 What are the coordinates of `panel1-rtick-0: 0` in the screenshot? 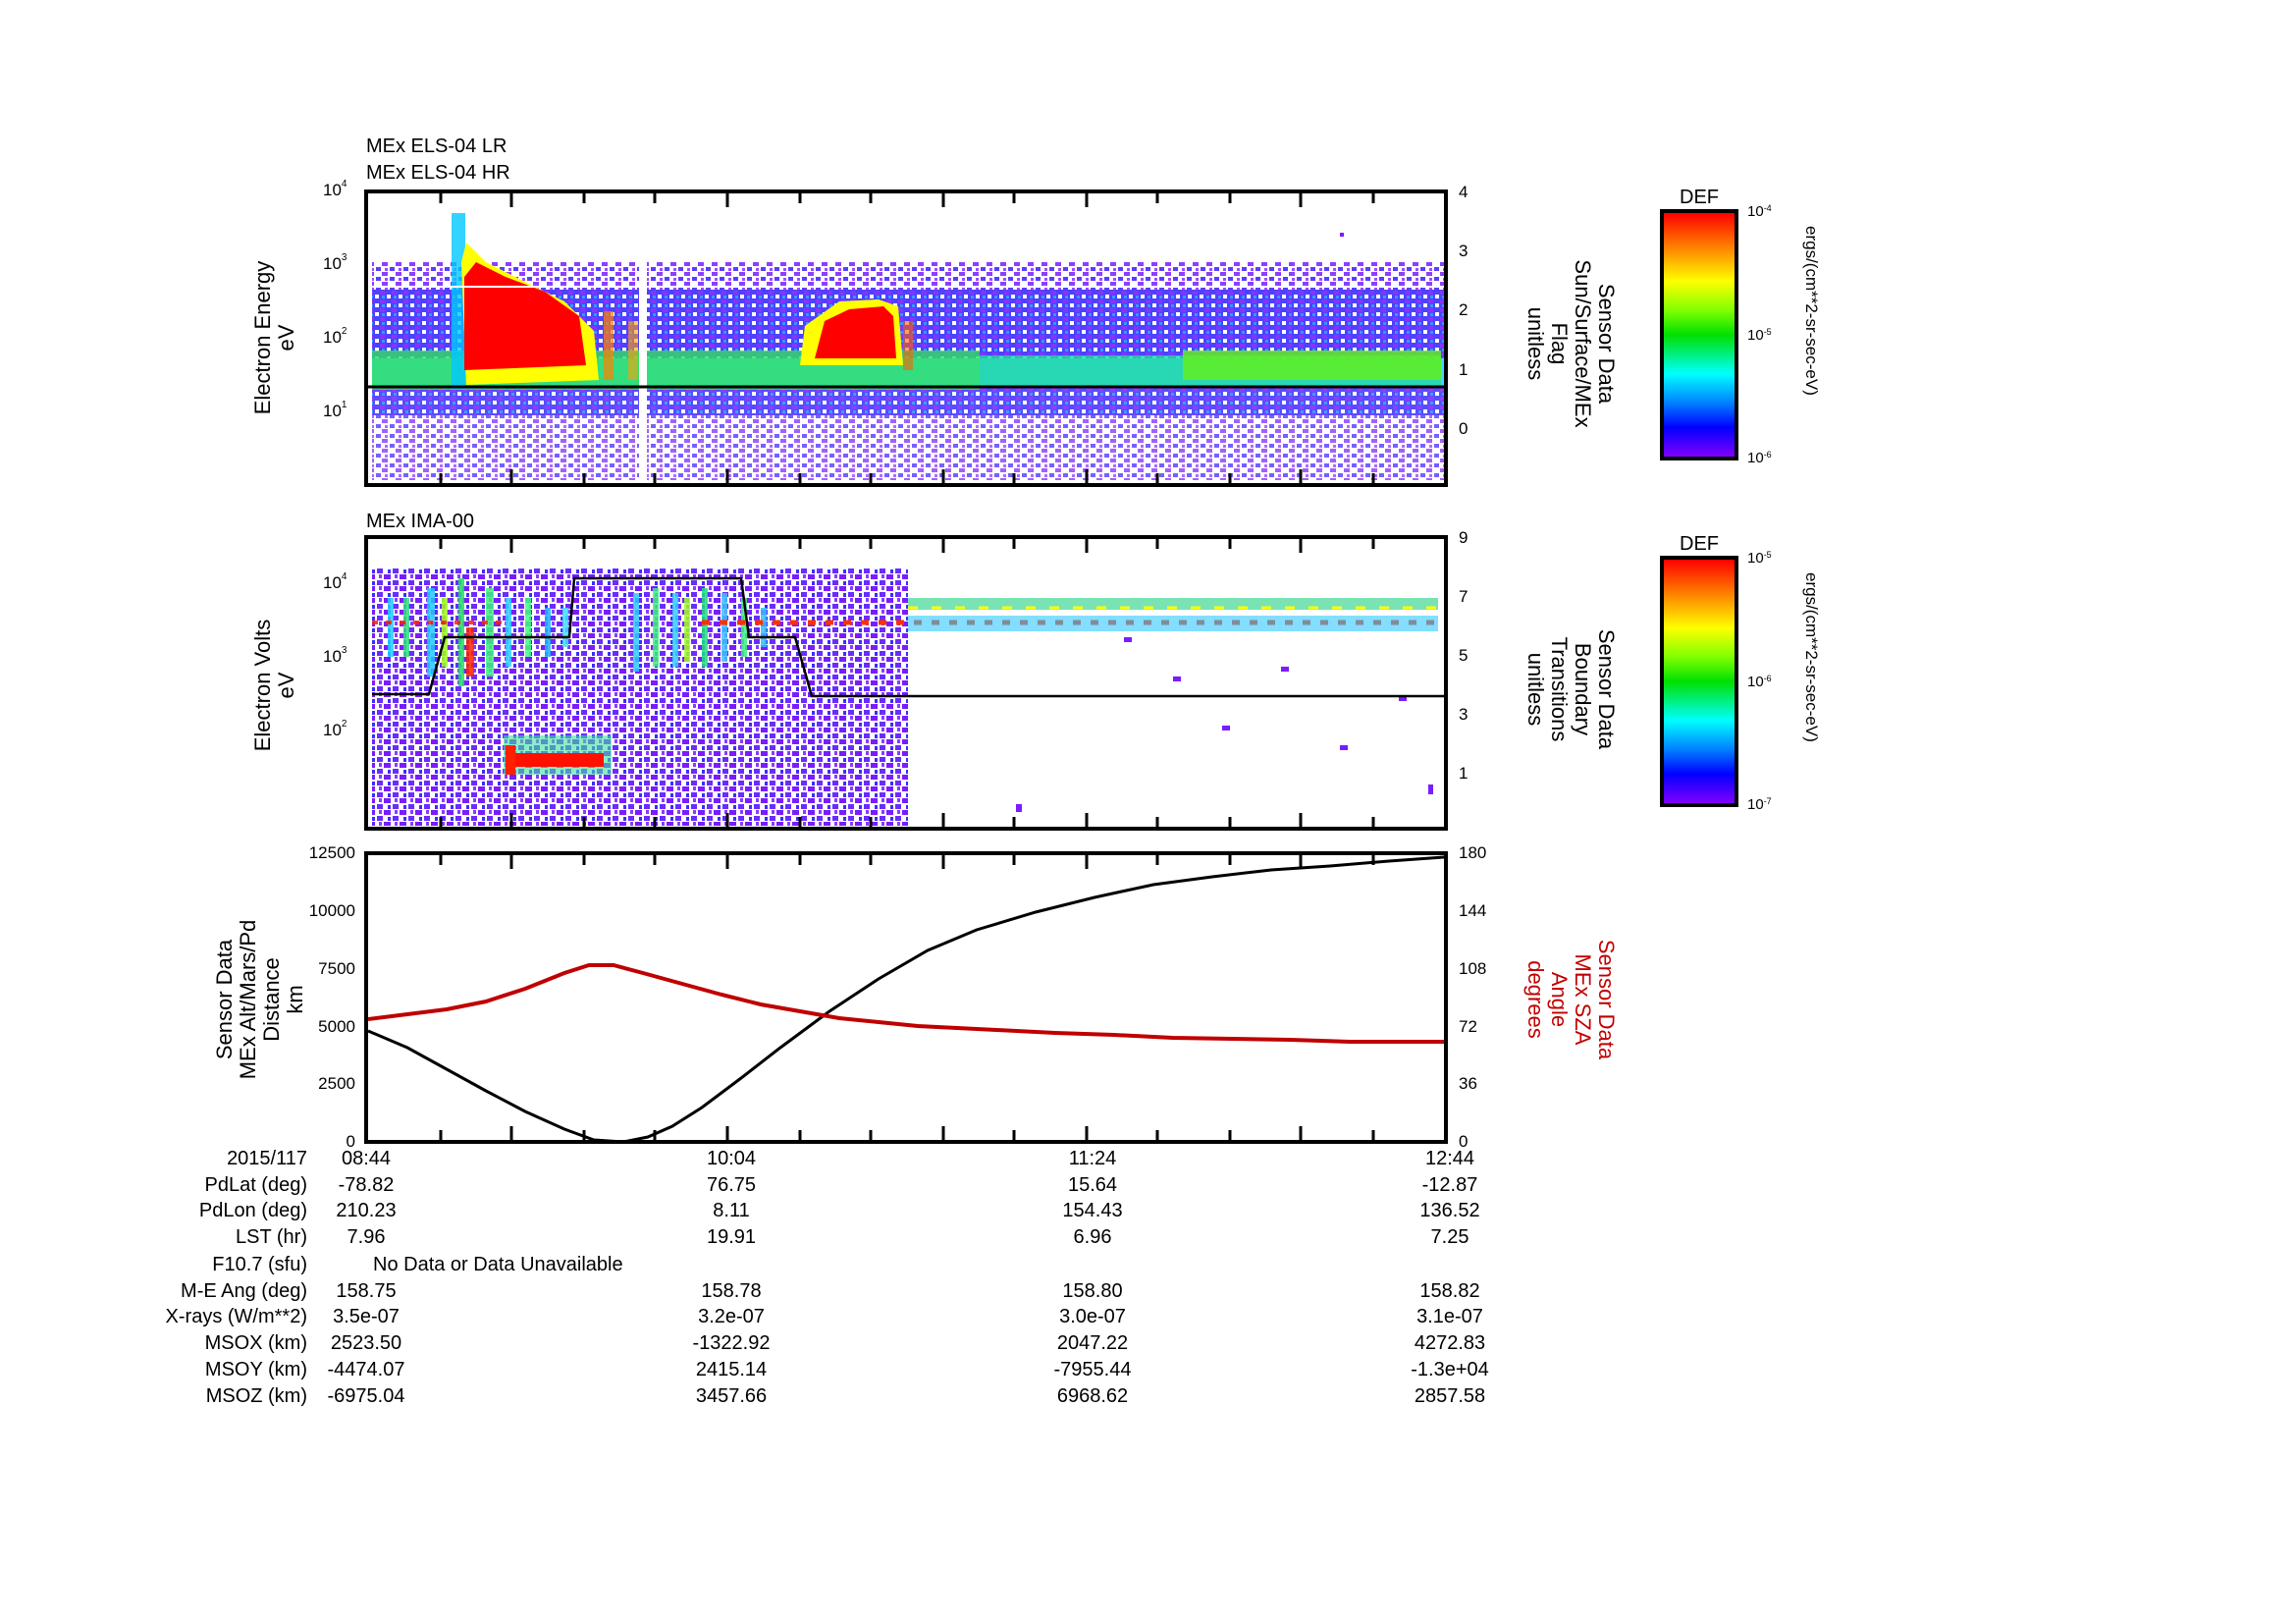 It's located at (1463, 429).